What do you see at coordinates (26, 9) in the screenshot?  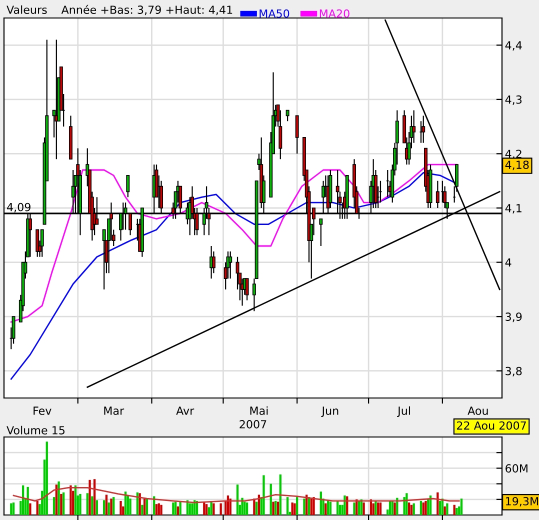 I see `text: Valeurs` at bounding box center [26, 9].